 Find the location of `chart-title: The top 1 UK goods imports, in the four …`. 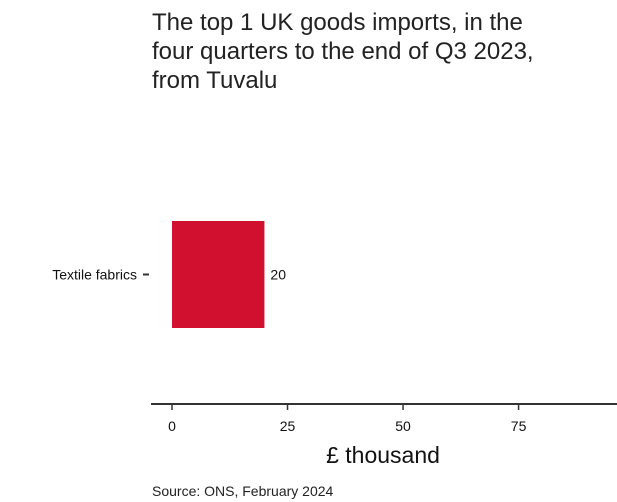

chart-title: The top 1 UK goods imports, in the four … is located at coordinates (343, 51).